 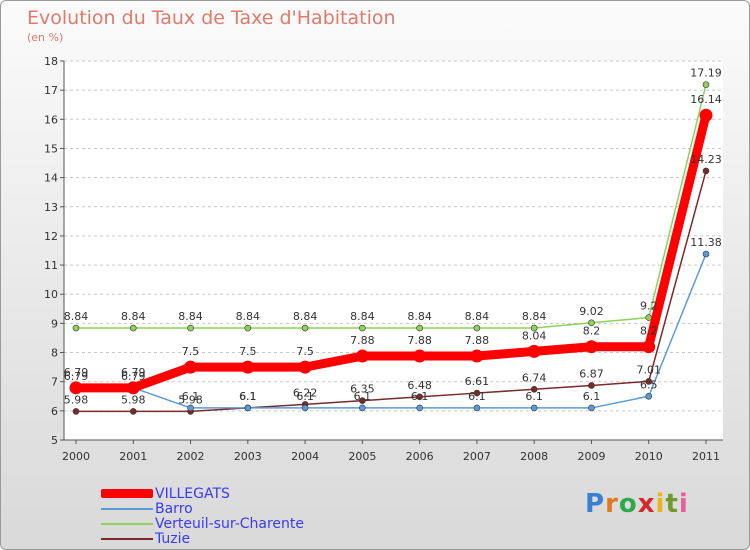 What do you see at coordinates (51, 178) in the screenshot?
I see `y-tick-label: 14` at bounding box center [51, 178].